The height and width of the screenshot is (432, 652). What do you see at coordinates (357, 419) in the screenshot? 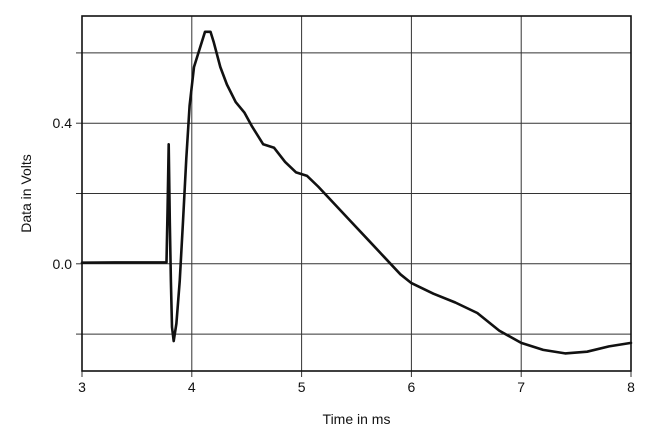
I see `x-axis-title: Time in ms` at bounding box center [357, 419].